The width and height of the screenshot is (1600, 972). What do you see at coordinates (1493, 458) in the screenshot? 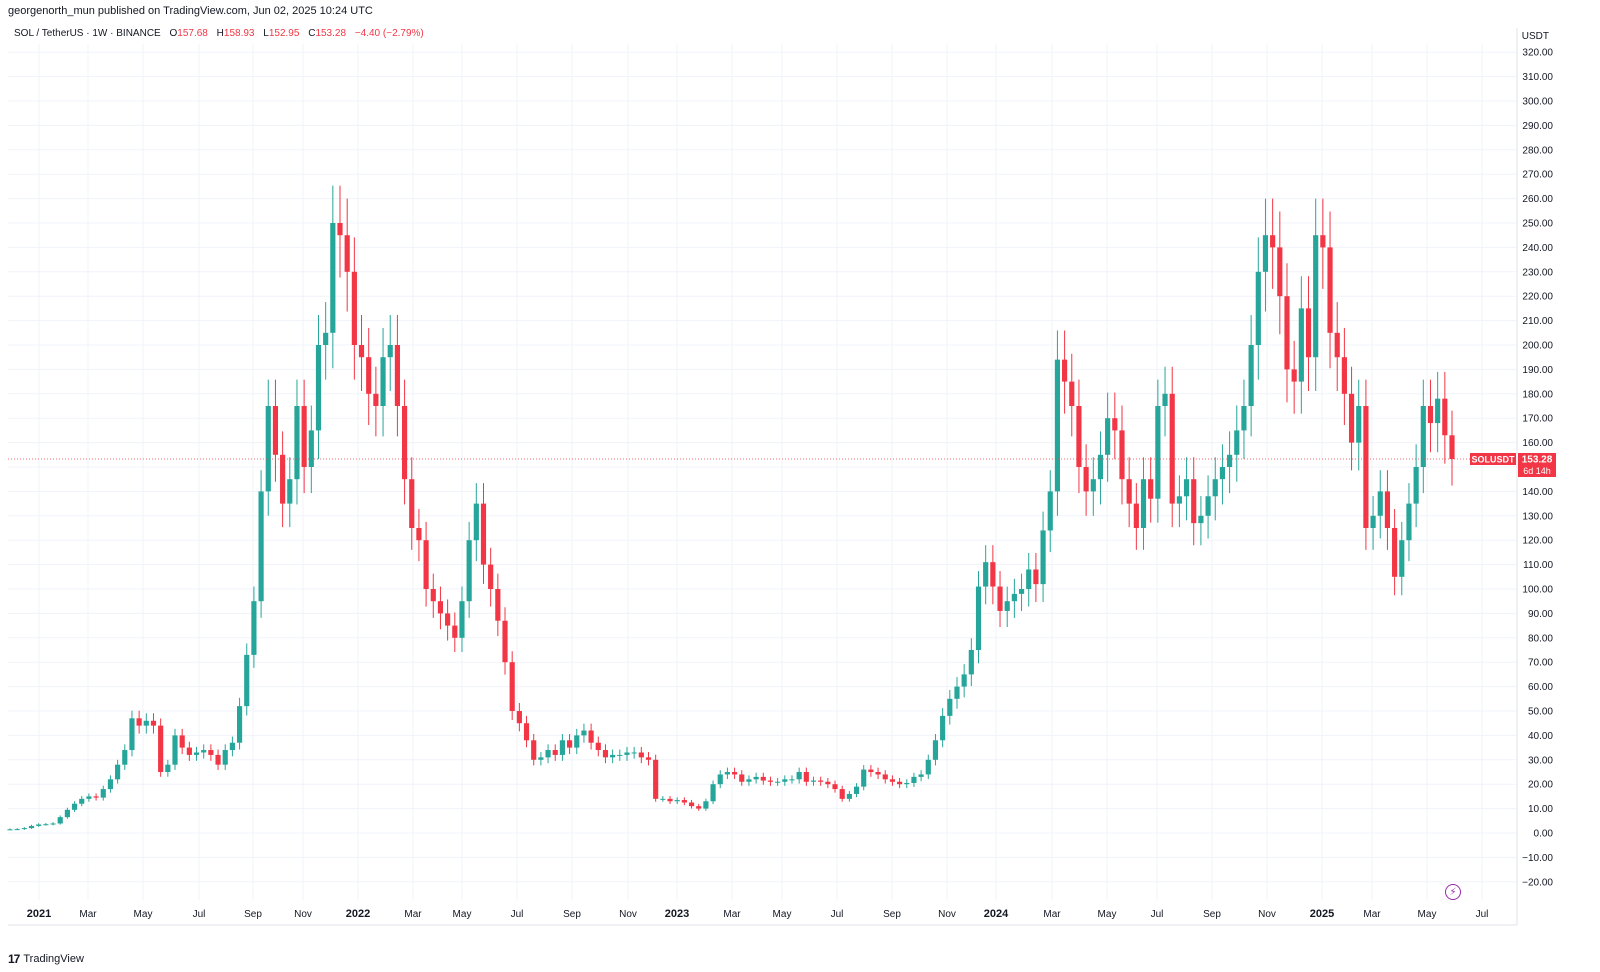
I see `symbol-tag` at bounding box center [1493, 458].